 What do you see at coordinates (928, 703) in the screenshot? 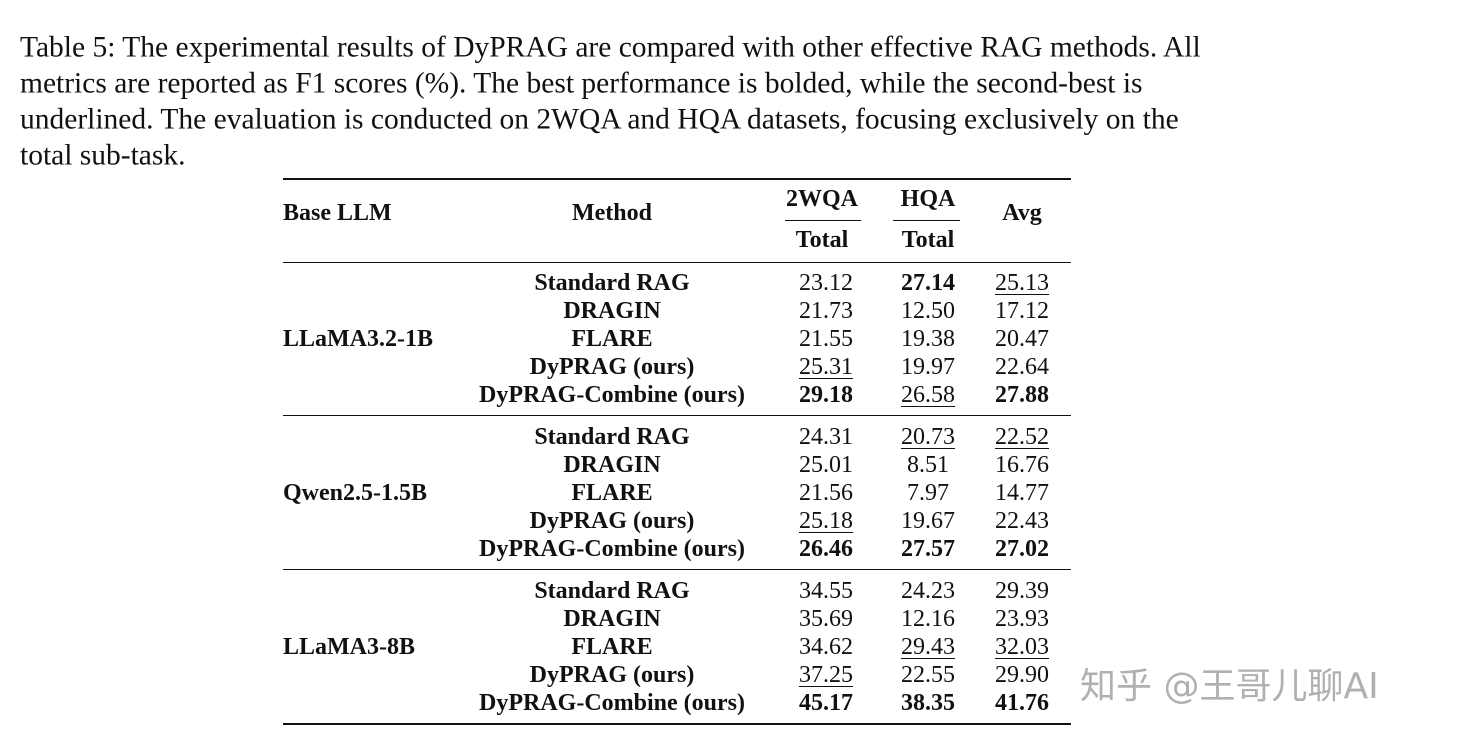
I see `cell-value: 38.35` at bounding box center [928, 703].